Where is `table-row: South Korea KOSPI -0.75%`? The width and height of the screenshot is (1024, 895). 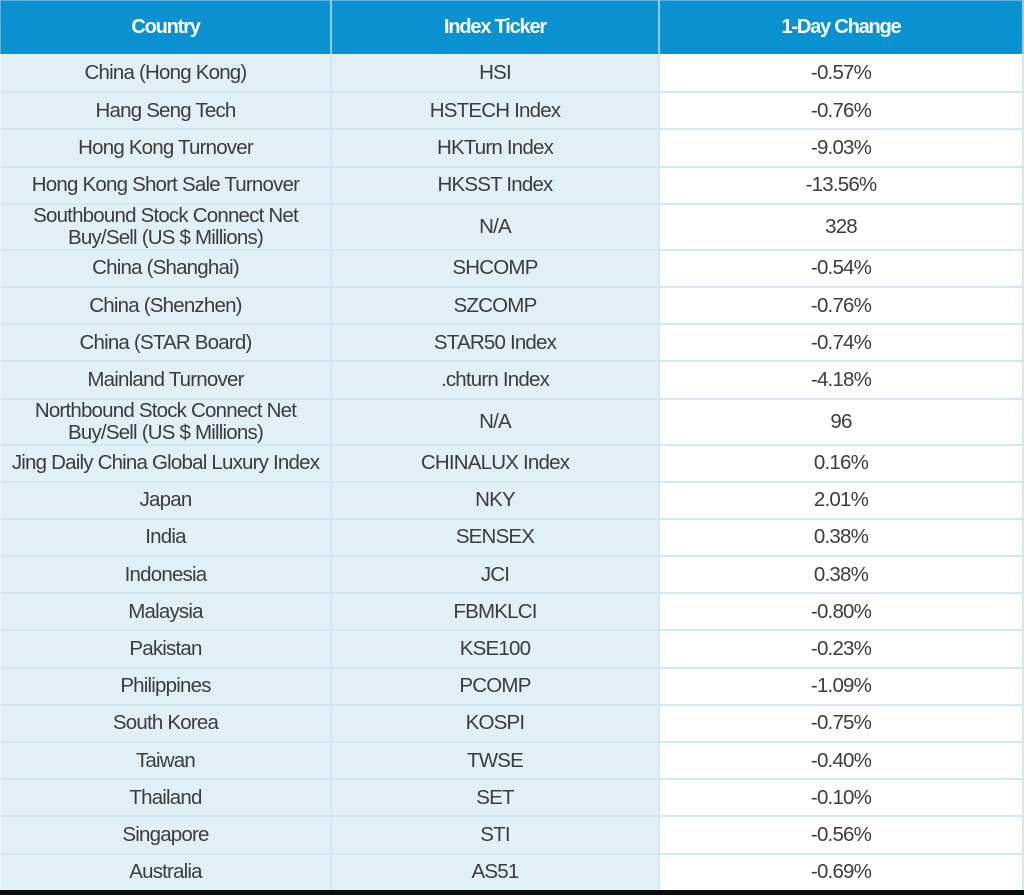 table-row: South Korea KOSPI -0.75% is located at coordinates (512, 722).